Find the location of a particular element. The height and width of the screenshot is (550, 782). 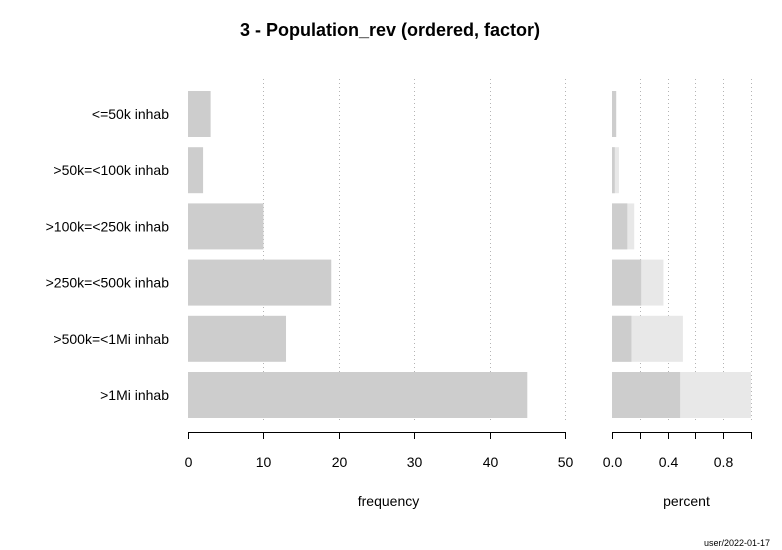

percent-tick-label-0: 0.0 is located at coordinates (613, 462).